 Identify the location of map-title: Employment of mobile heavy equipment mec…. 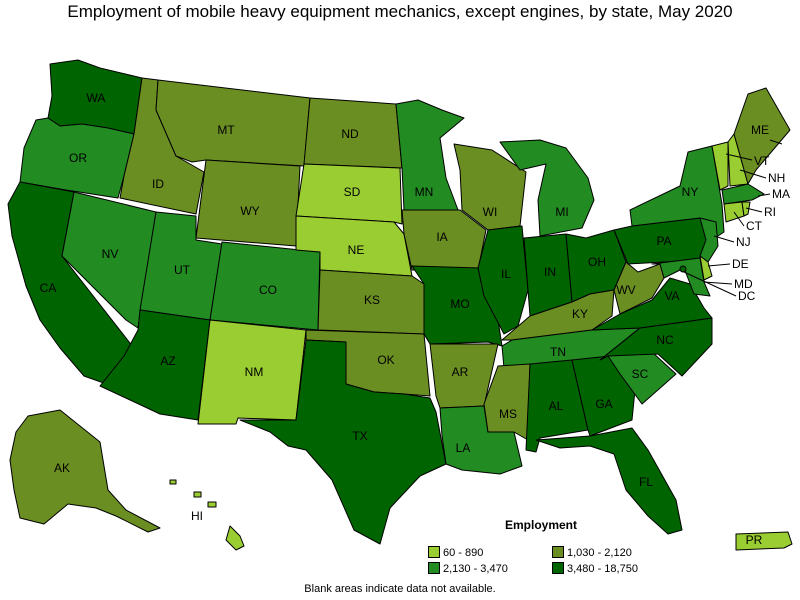
(400, 11).